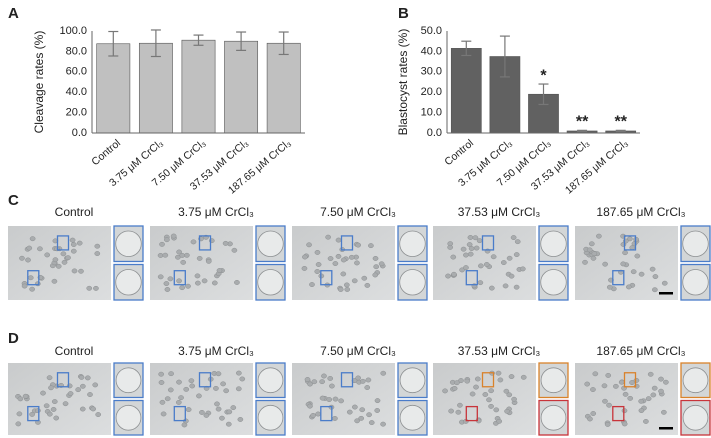 This screenshot has width=711, height=438. Describe the element at coordinates (13, 200) in the screenshot. I see `panel-label: C` at that location.